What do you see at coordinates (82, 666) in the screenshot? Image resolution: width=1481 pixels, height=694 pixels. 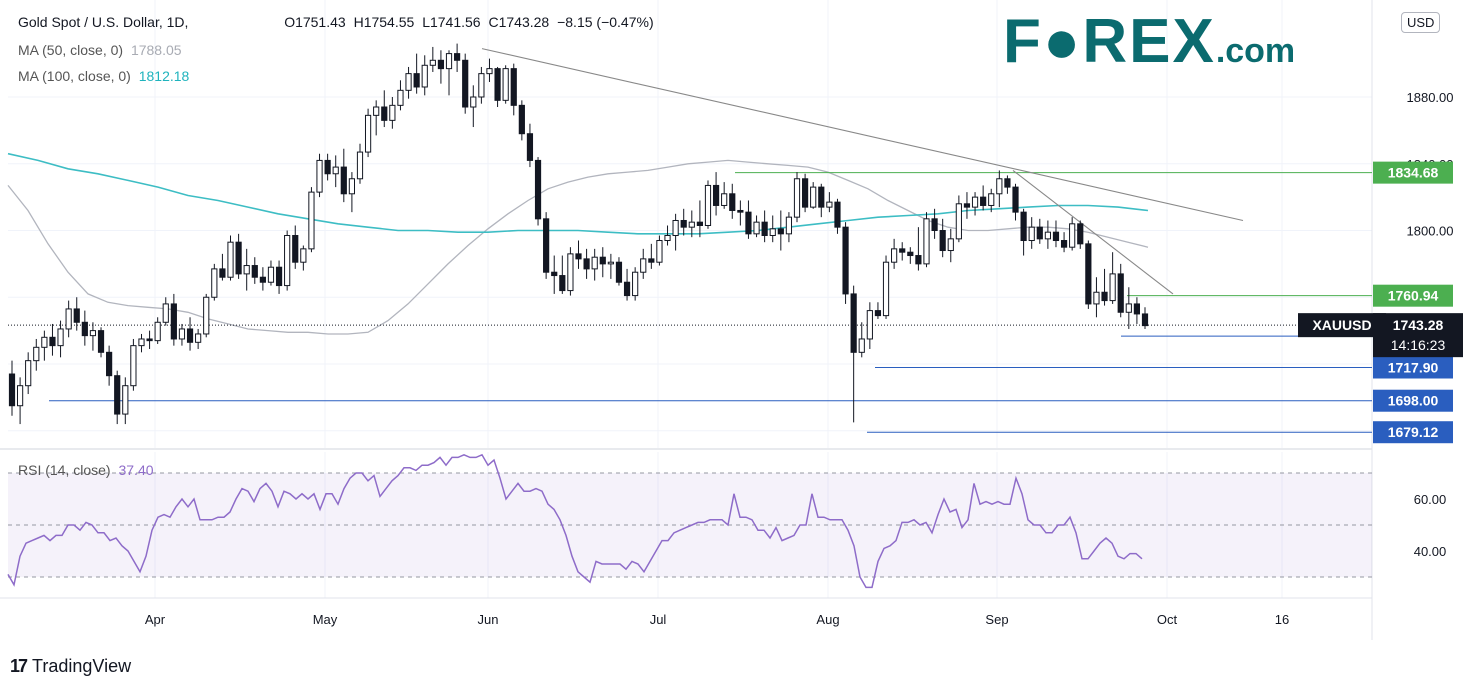 I see `tradingview-brand: TradingView` at bounding box center [82, 666].